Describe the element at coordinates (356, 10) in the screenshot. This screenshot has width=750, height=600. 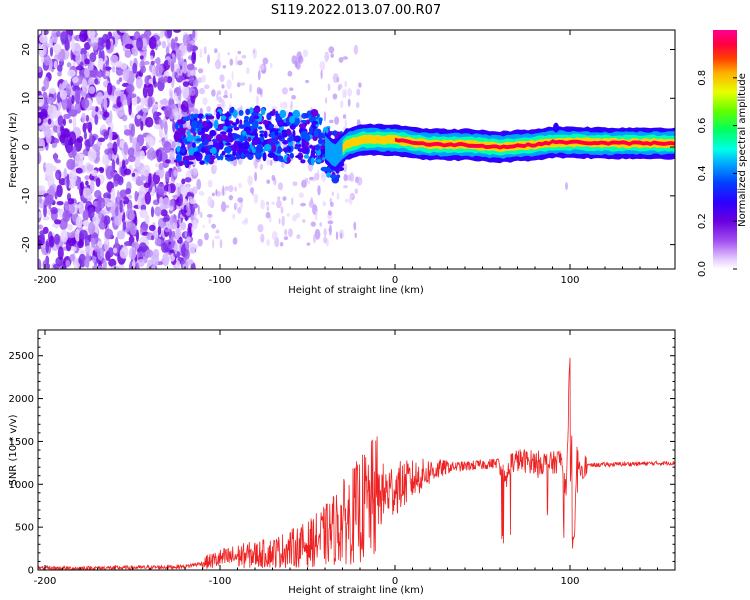
I see `figure-title: S119.2022.013.07.00.R07` at that location.